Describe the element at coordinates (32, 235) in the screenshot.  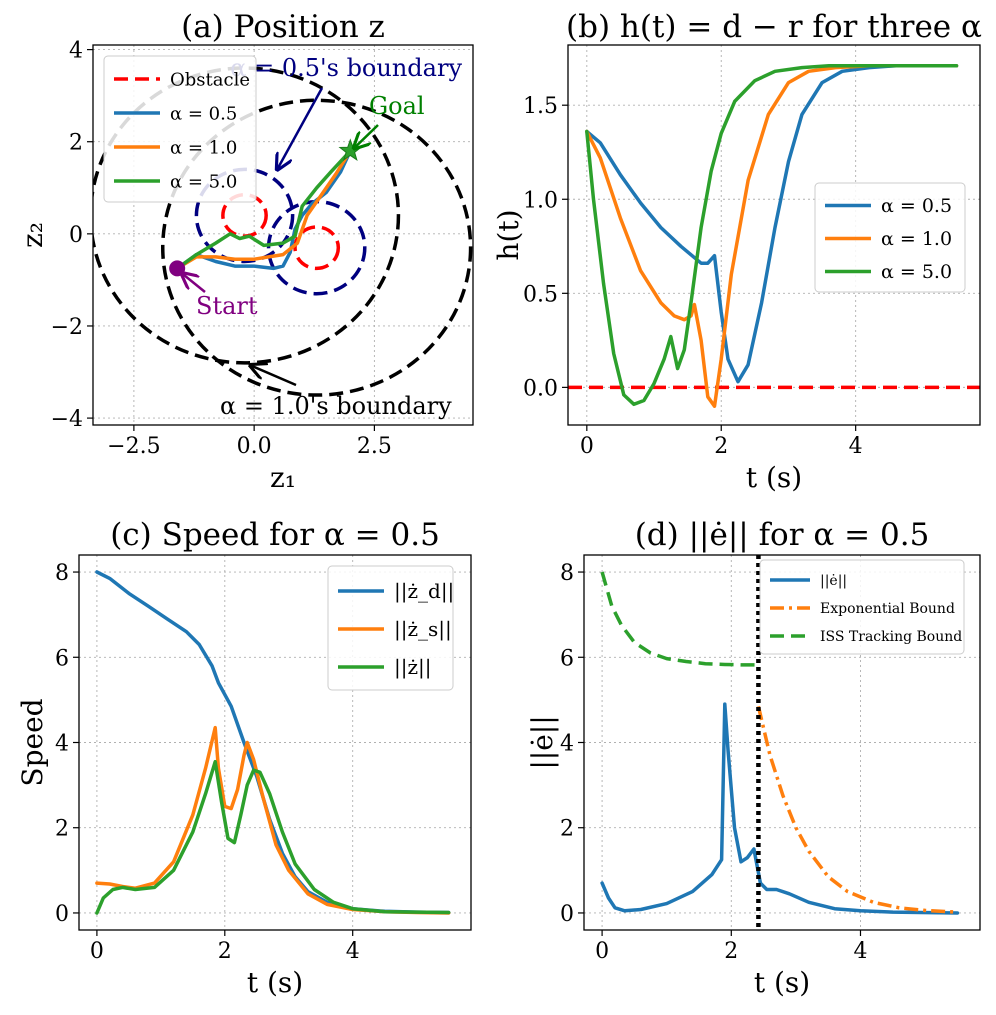
I see `y-axis-label: z₂` at that location.